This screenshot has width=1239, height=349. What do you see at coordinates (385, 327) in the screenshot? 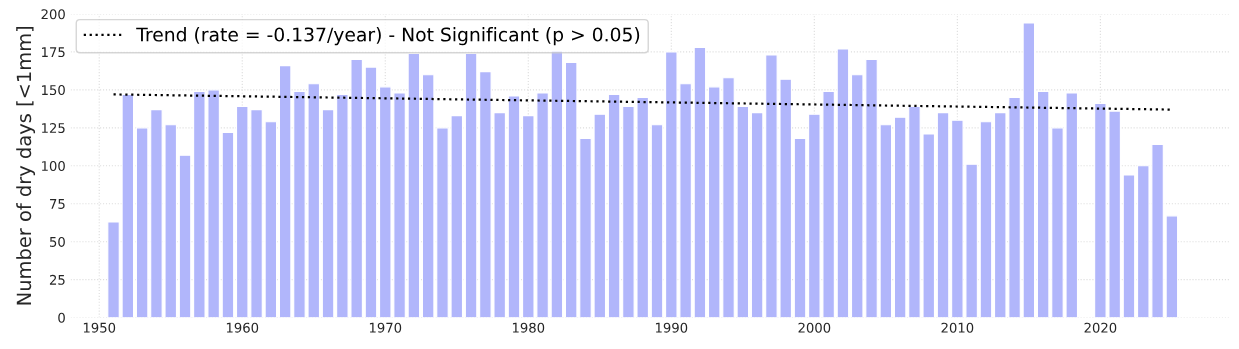
I see `x-tick-label: 1970` at bounding box center [385, 327].